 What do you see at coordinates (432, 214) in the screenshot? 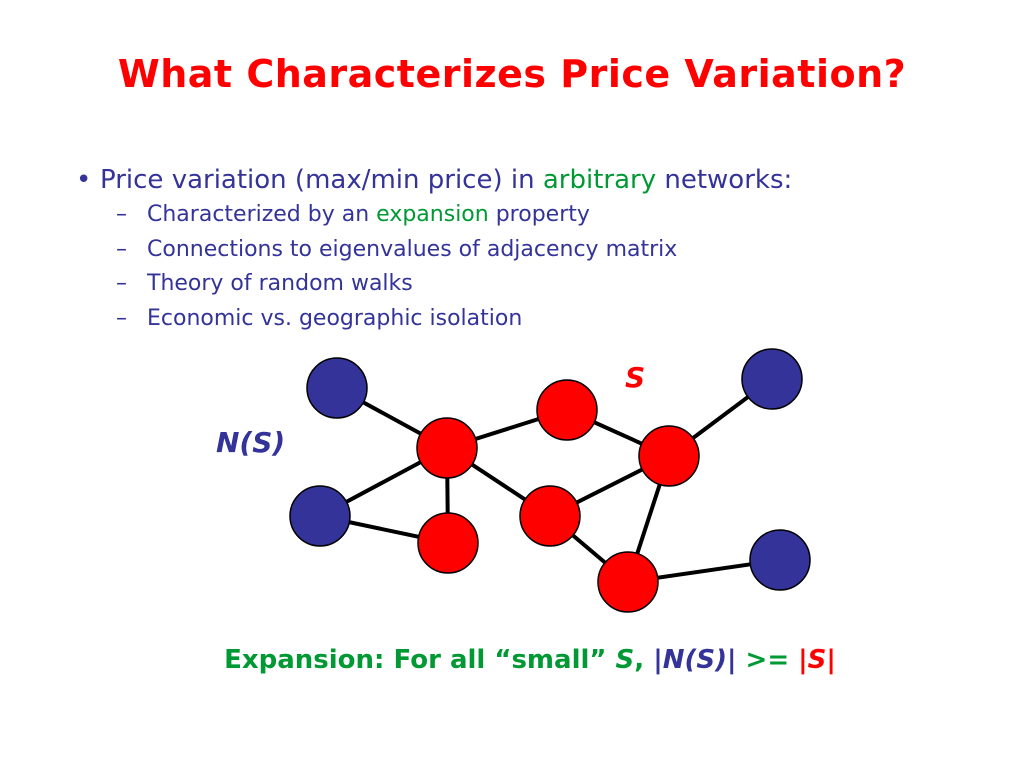
I see `sub-bullet-highlight: expansion` at bounding box center [432, 214].